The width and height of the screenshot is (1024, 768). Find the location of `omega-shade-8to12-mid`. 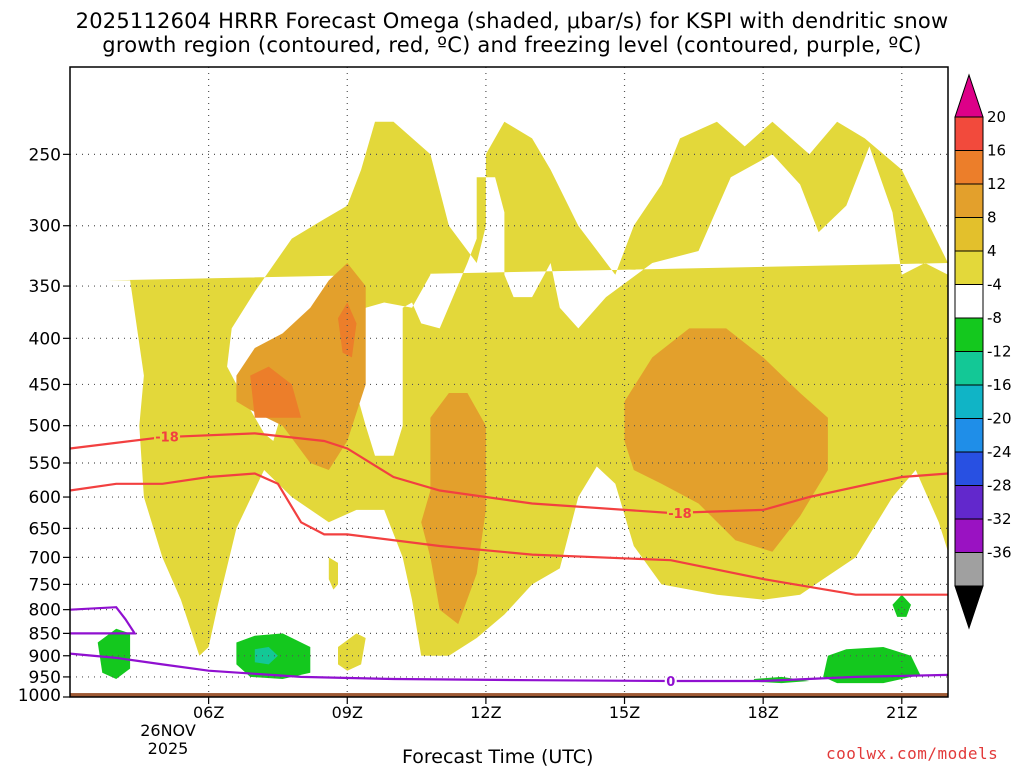

omega-shade-8to12-mid is located at coordinates (453, 509).